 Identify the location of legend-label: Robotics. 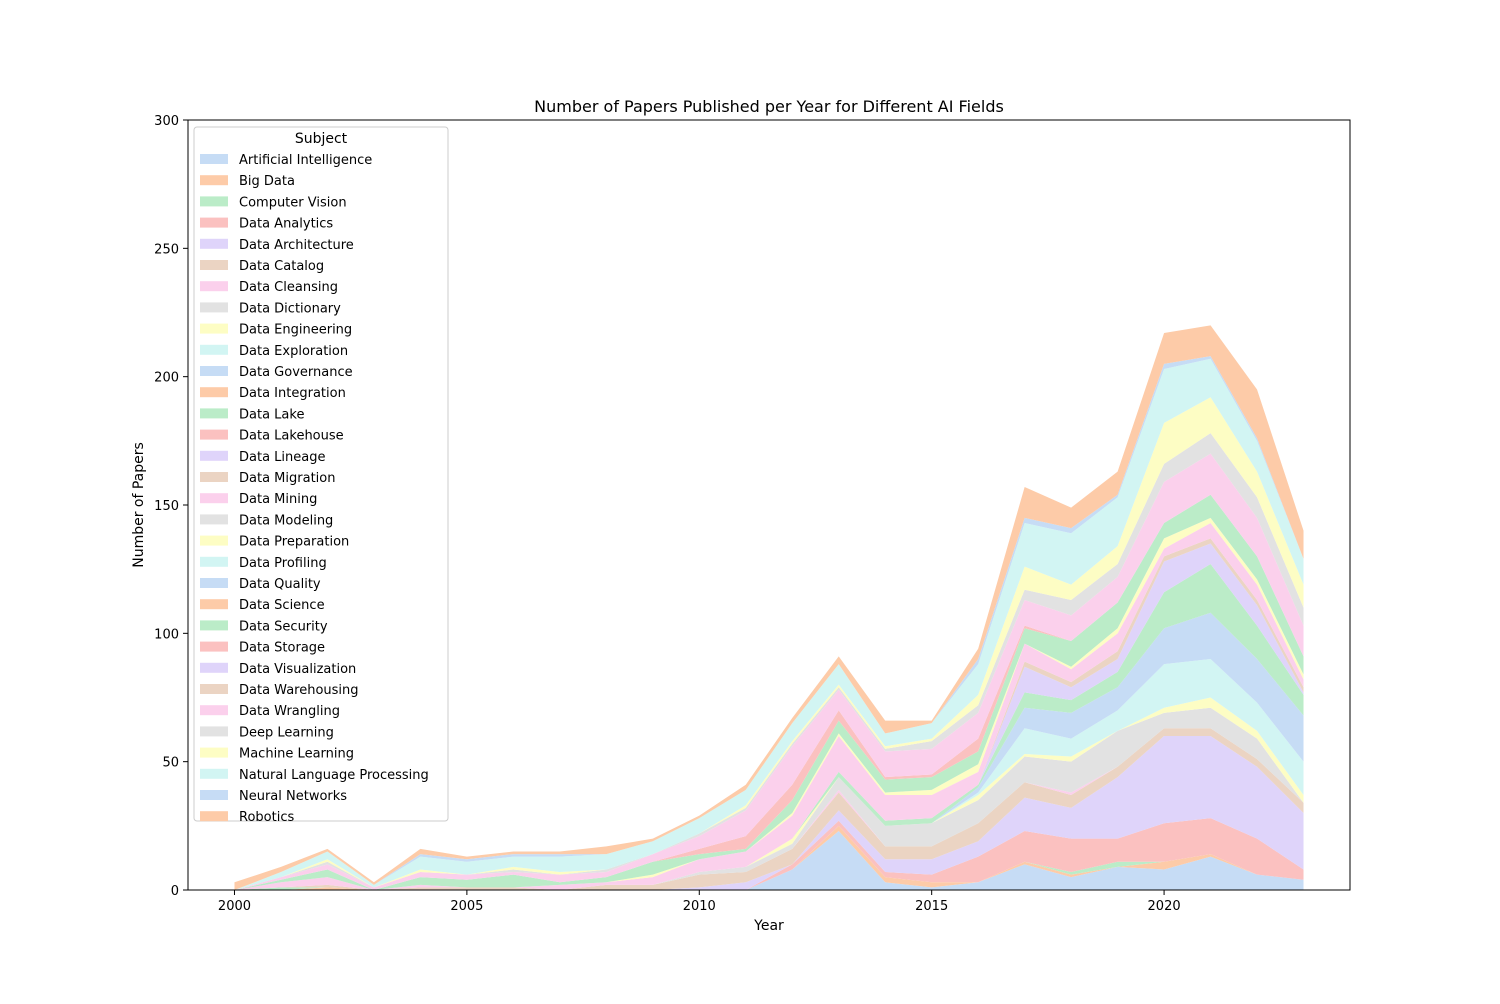
(266, 817).